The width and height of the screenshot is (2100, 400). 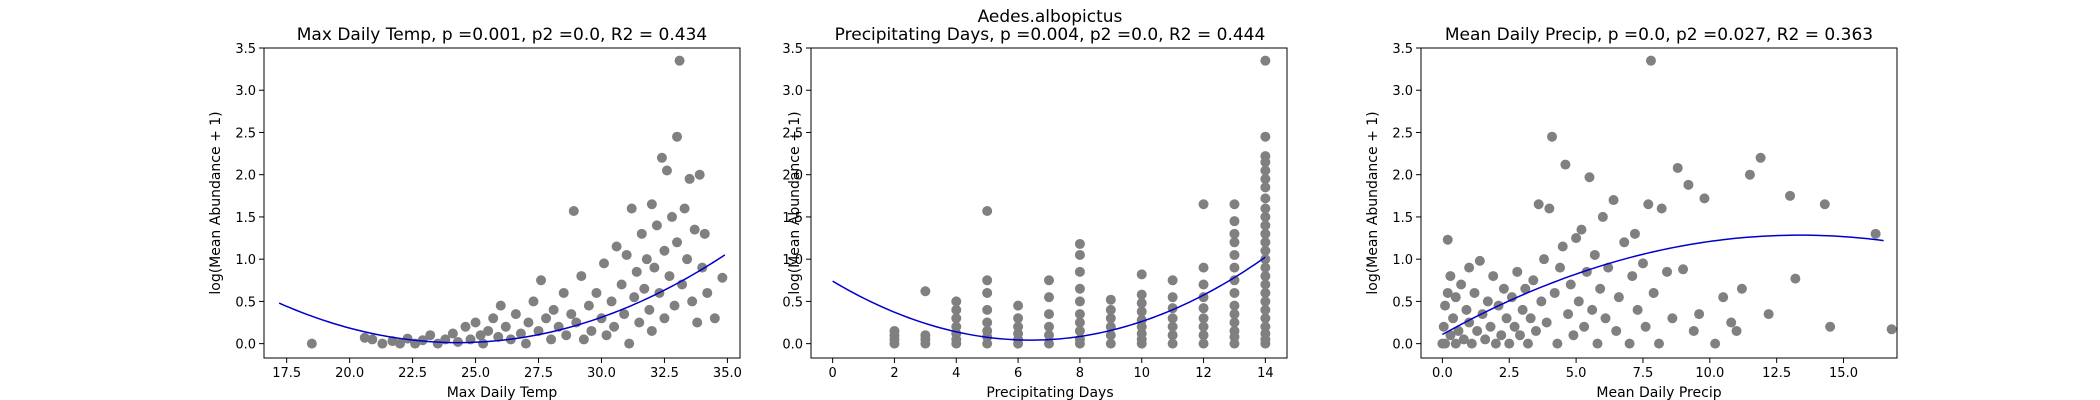 I want to click on x-tick-label: 12, so click(x=1203, y=373).